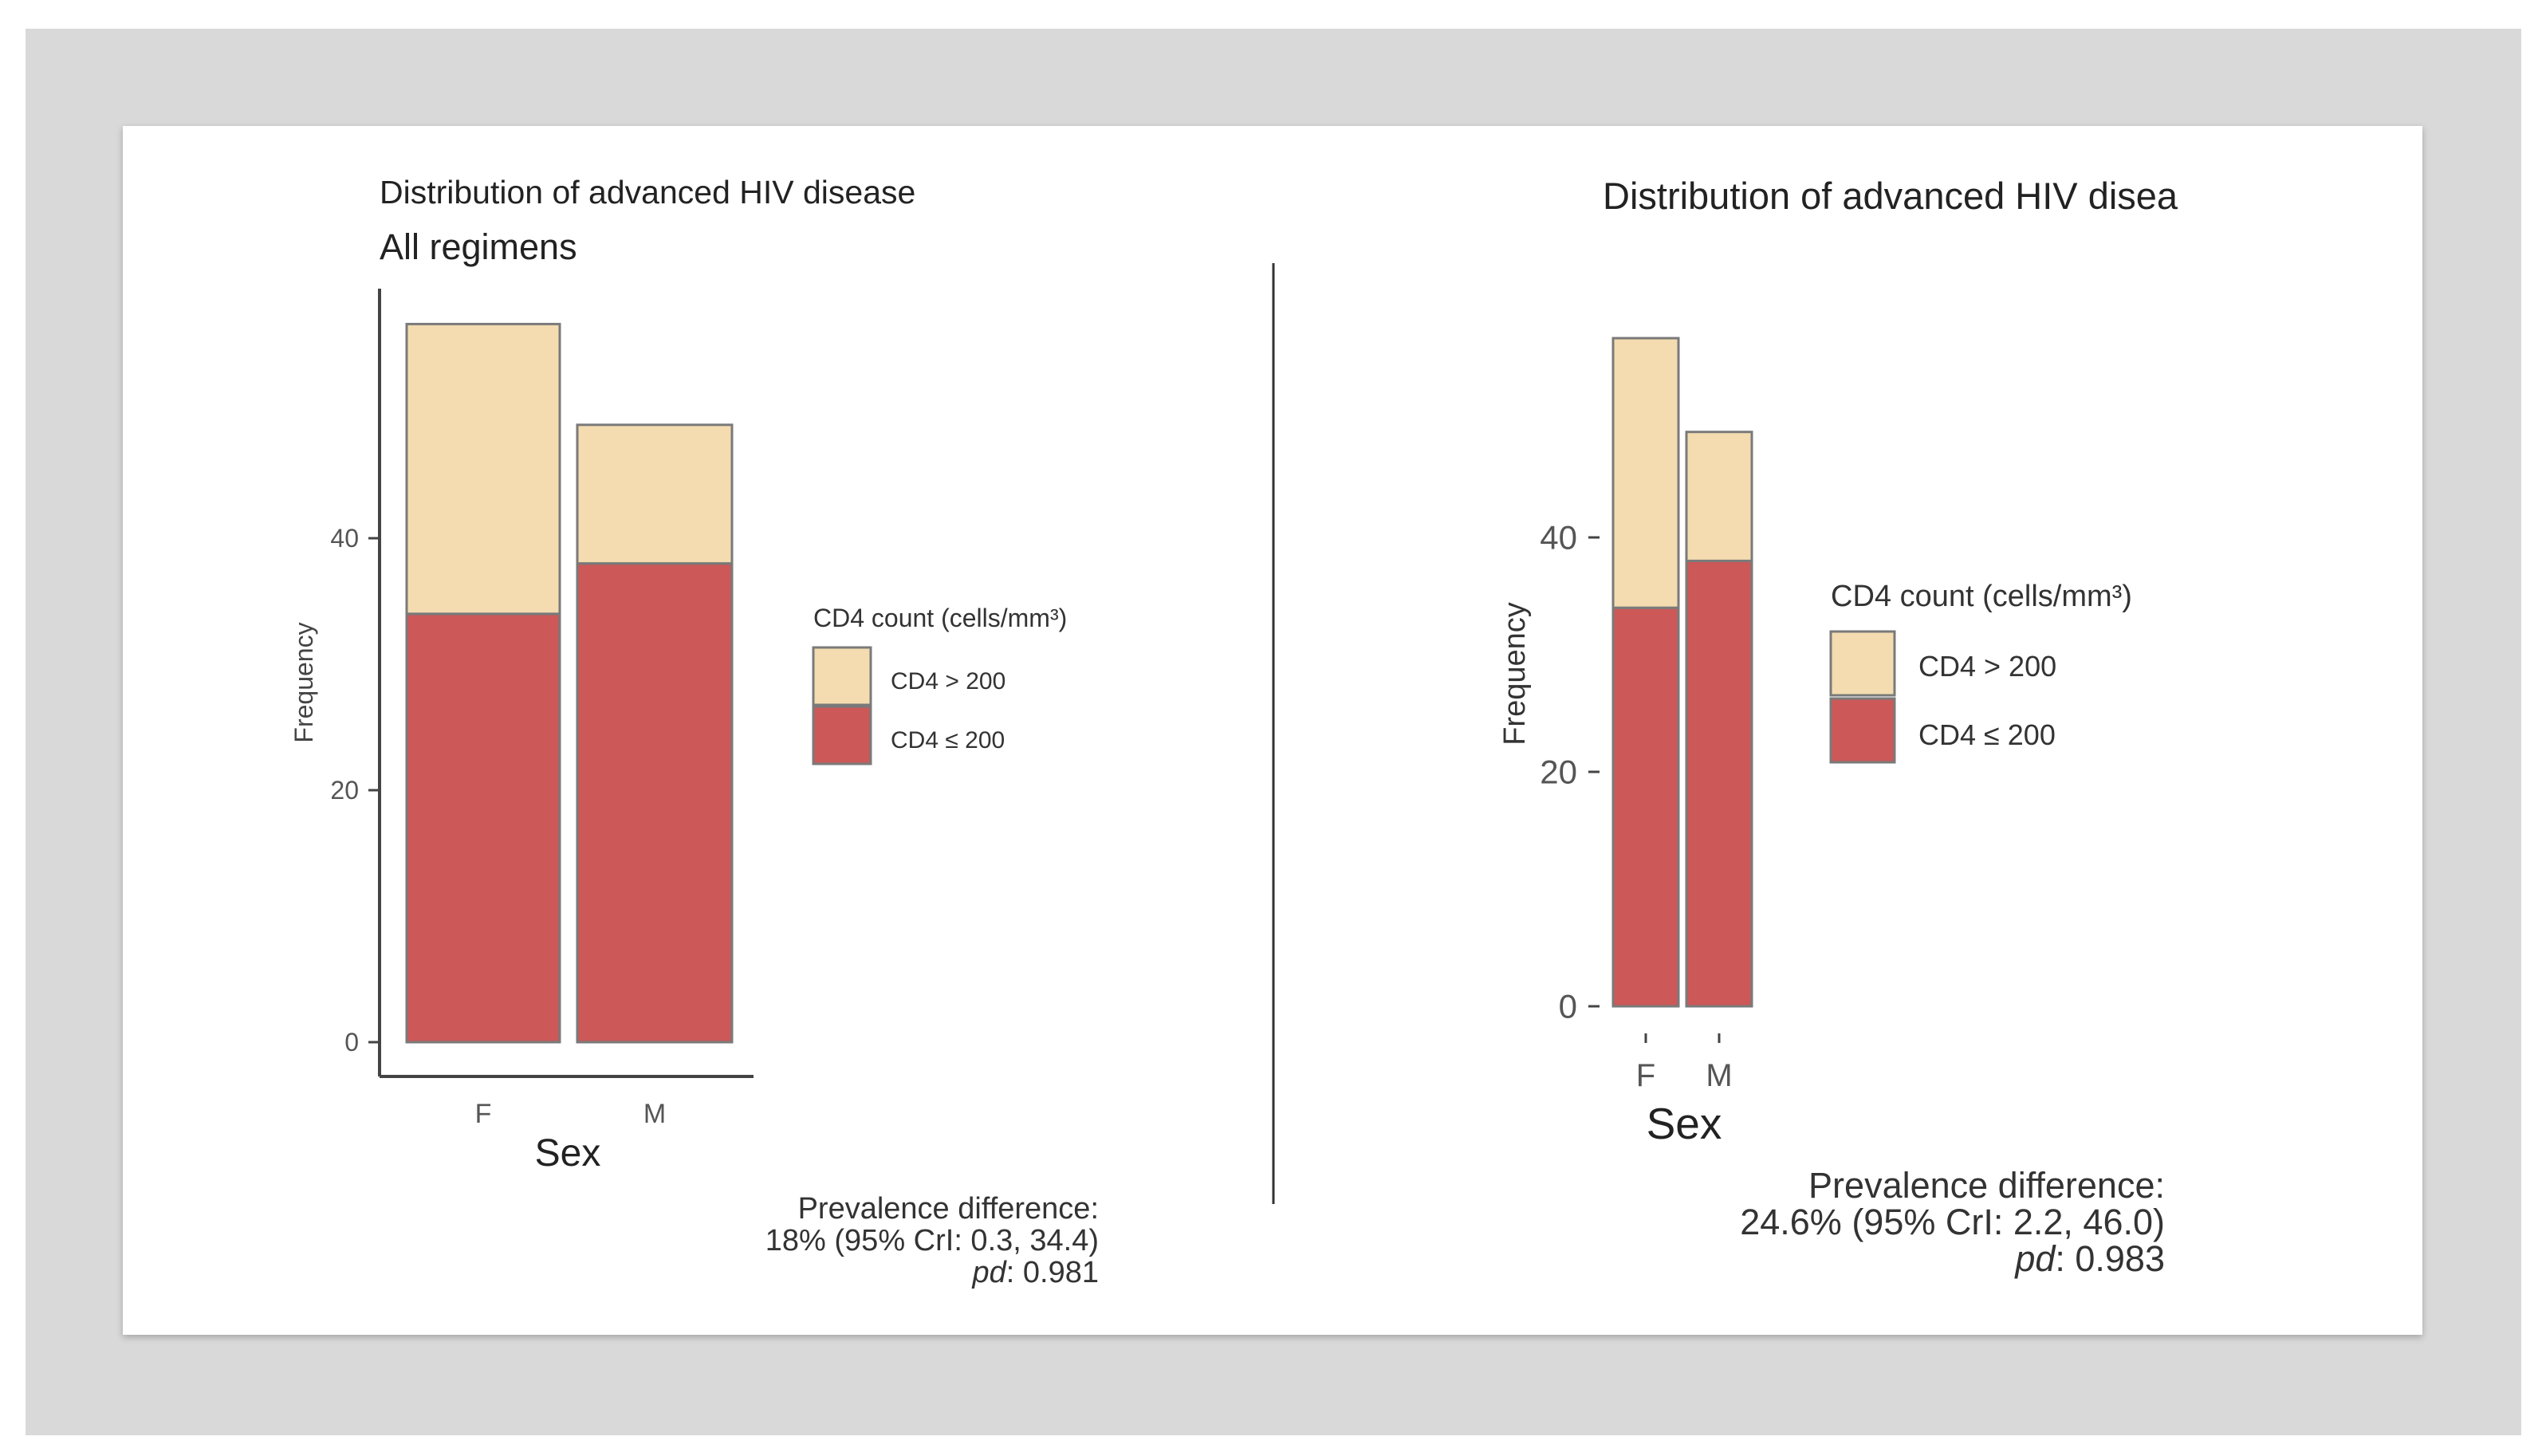  I want to click on chart1-legend-key-low, so click(842, 735).